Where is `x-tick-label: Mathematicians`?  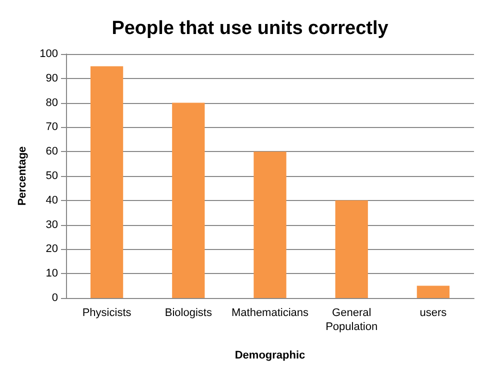 x-tick-label: Mathematicians is located at coordinates (270, 313).